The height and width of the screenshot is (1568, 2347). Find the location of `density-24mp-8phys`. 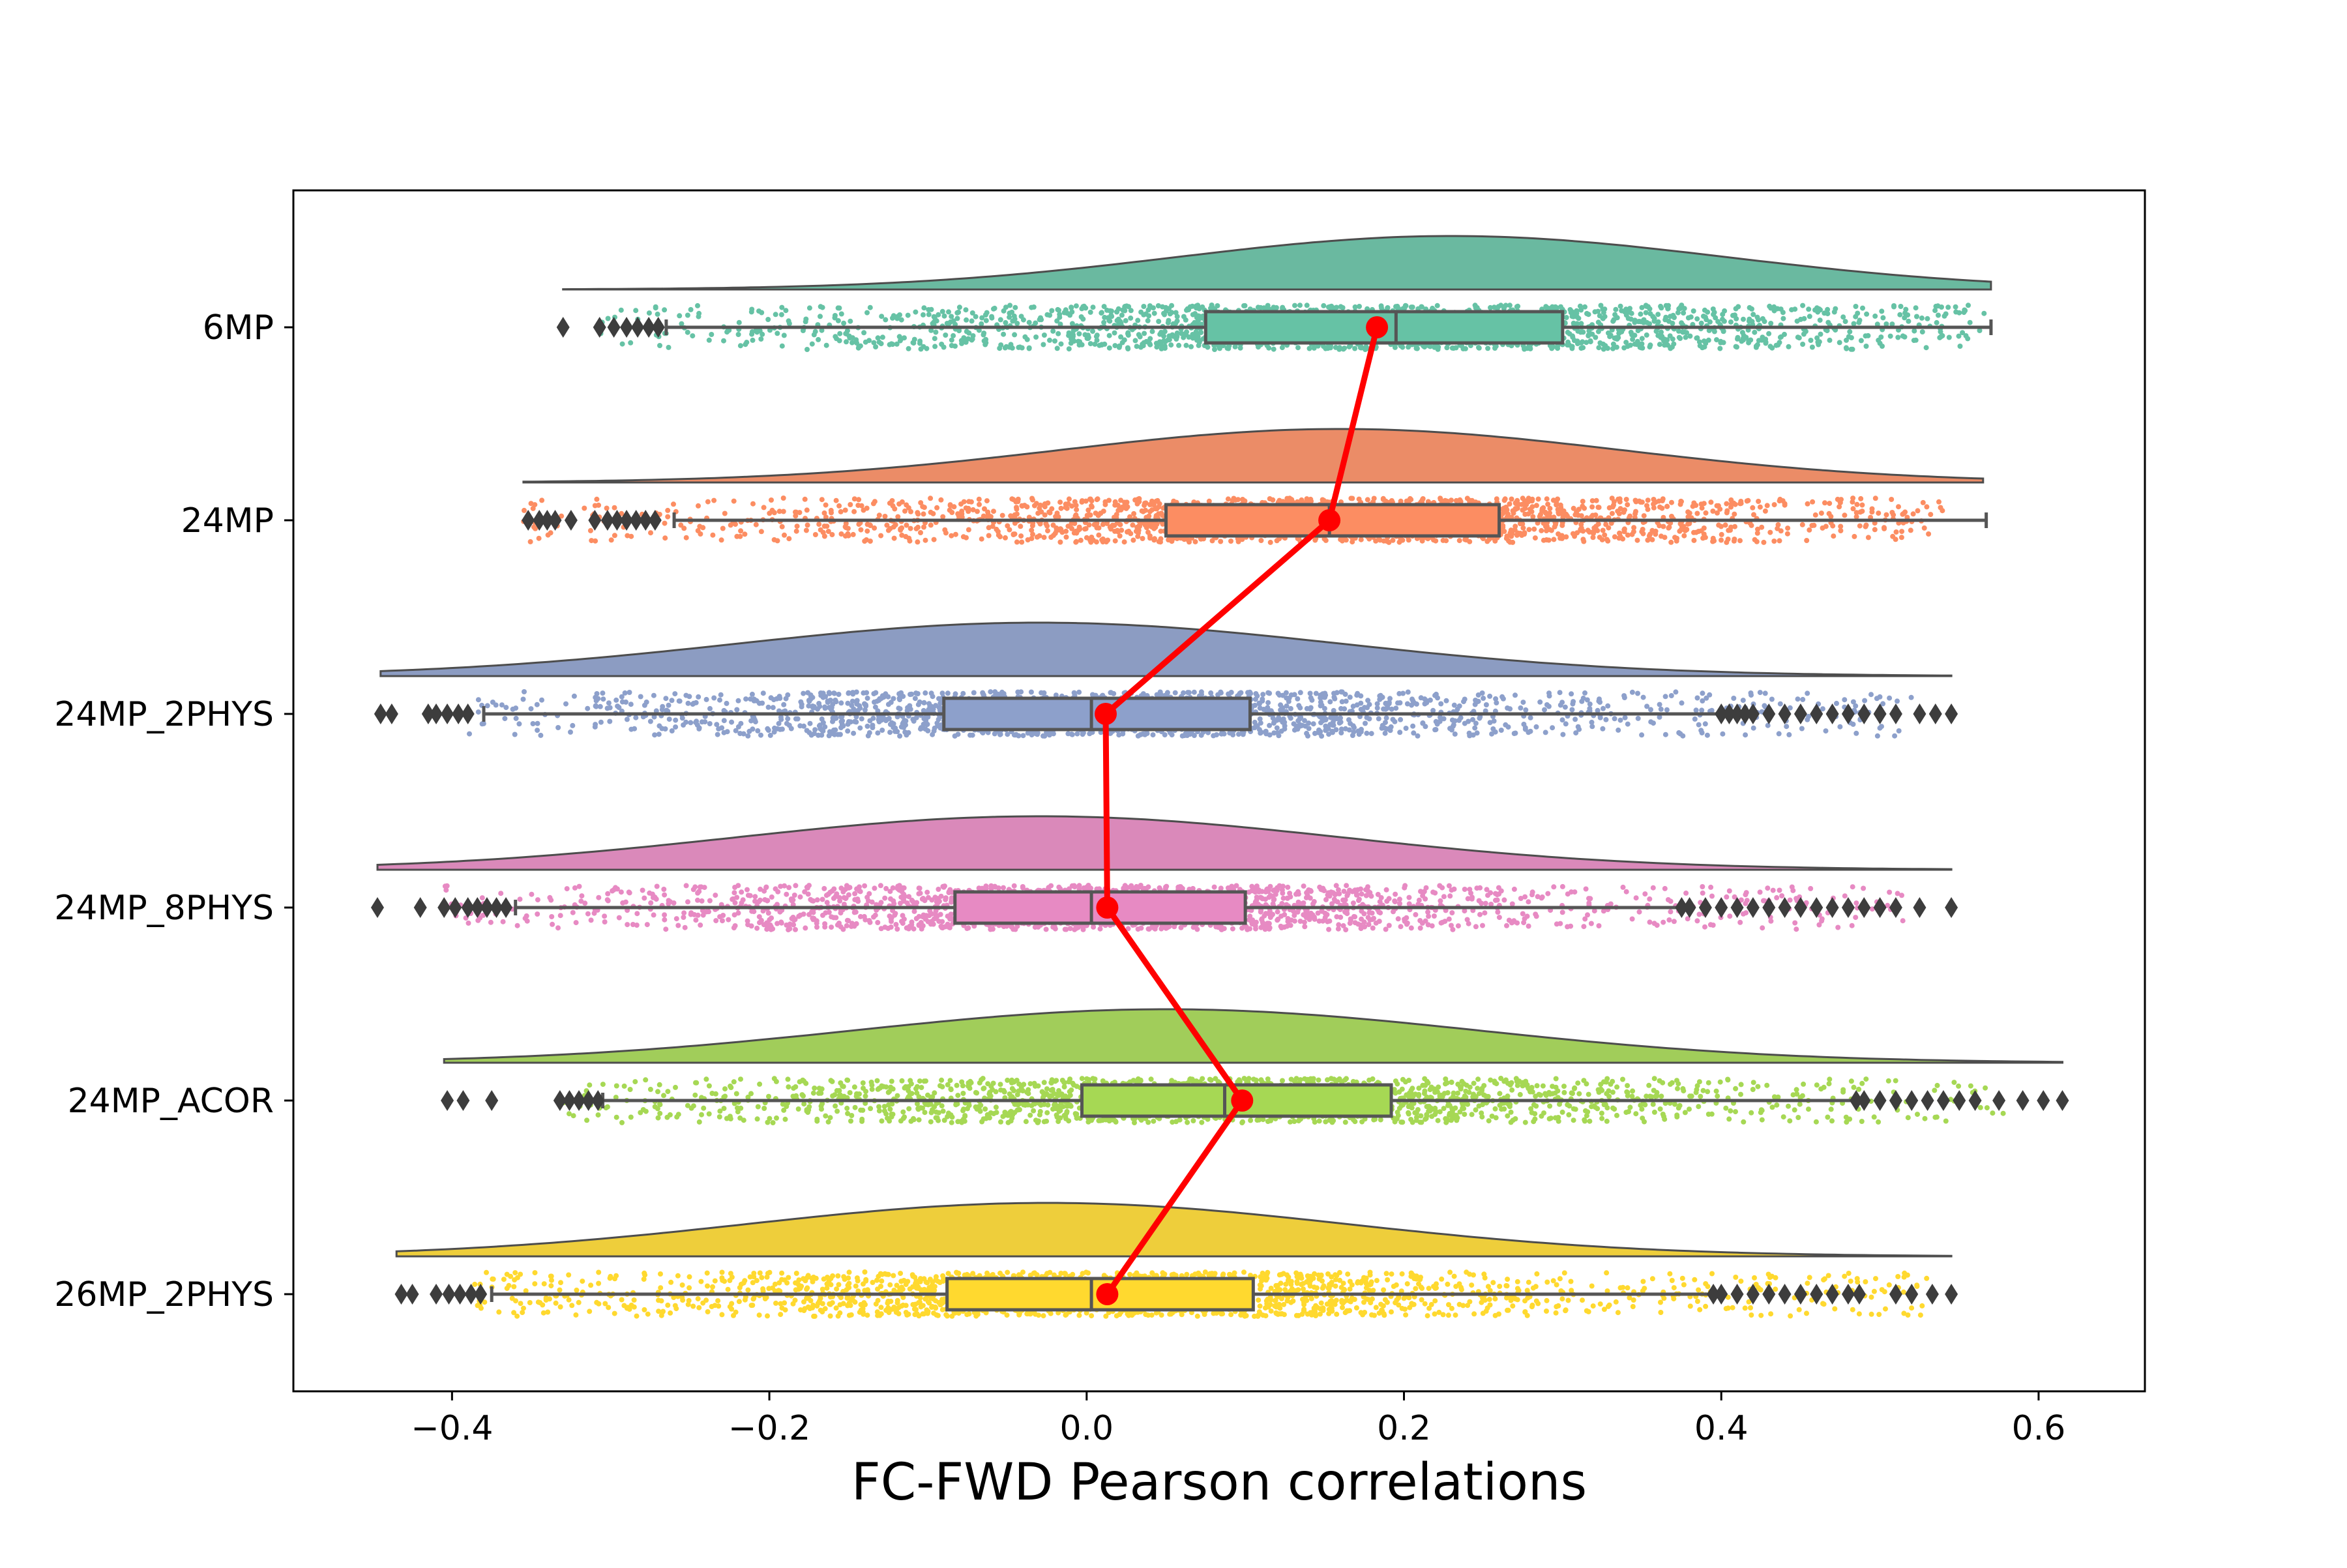

density-24mp-8phys is located at coordinates (1164, 843).